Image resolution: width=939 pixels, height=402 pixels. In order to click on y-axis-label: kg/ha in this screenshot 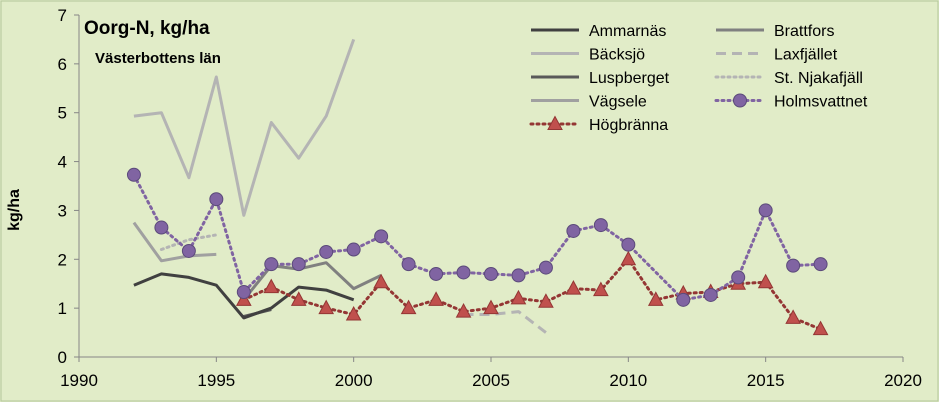, I will do `click(14, 210)`.